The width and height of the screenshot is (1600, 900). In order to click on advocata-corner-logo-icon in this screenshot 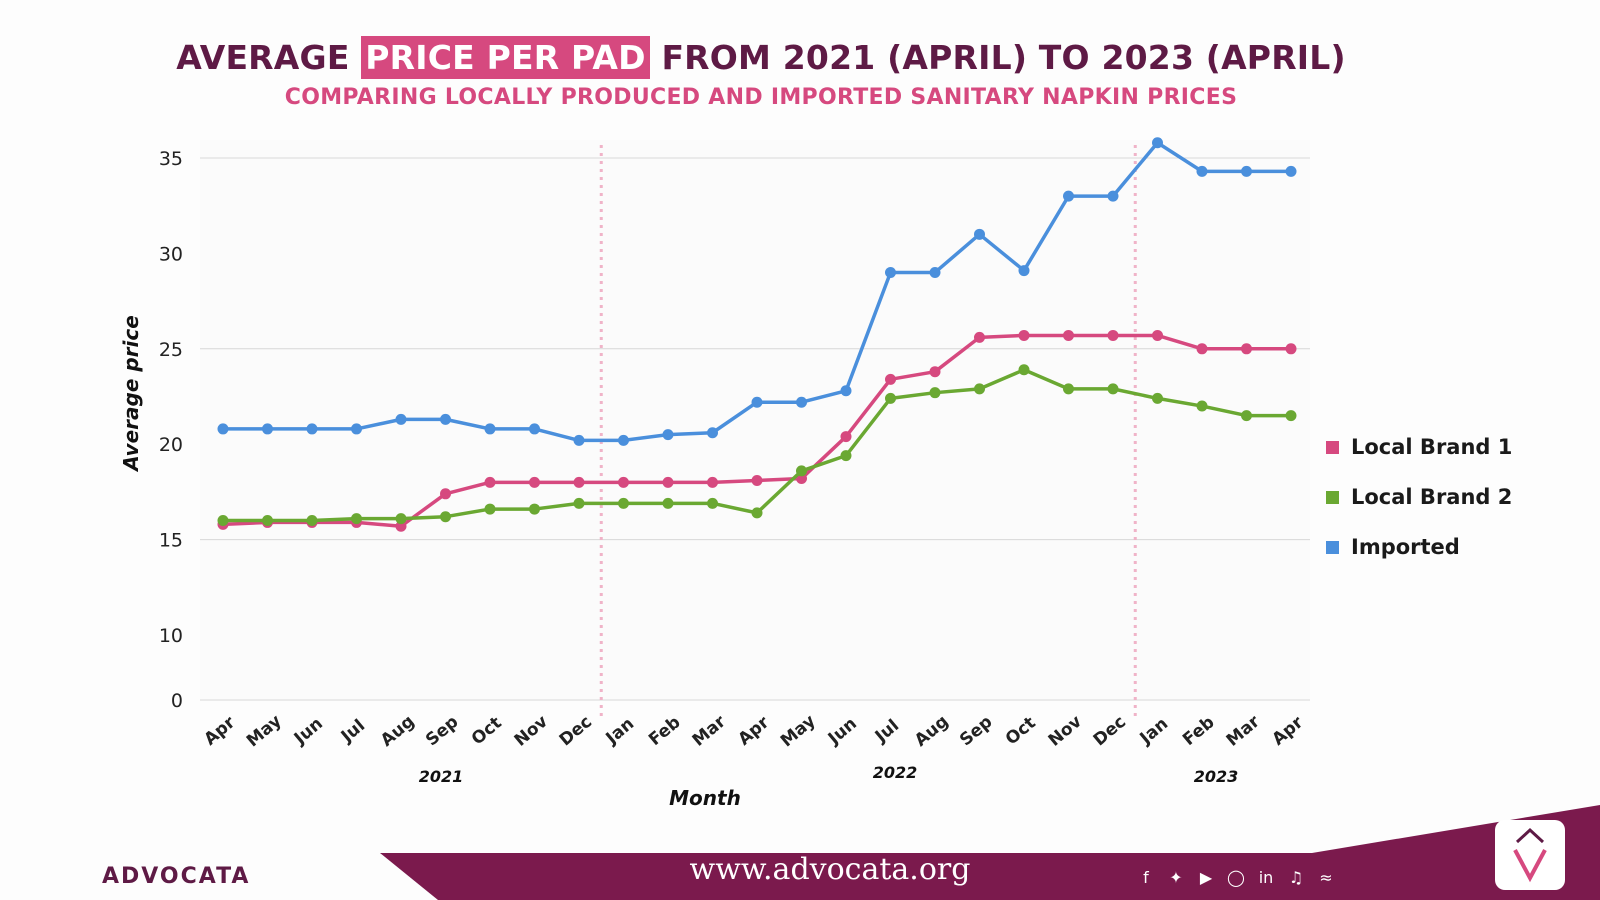, I will do `click(1530, 855)`.